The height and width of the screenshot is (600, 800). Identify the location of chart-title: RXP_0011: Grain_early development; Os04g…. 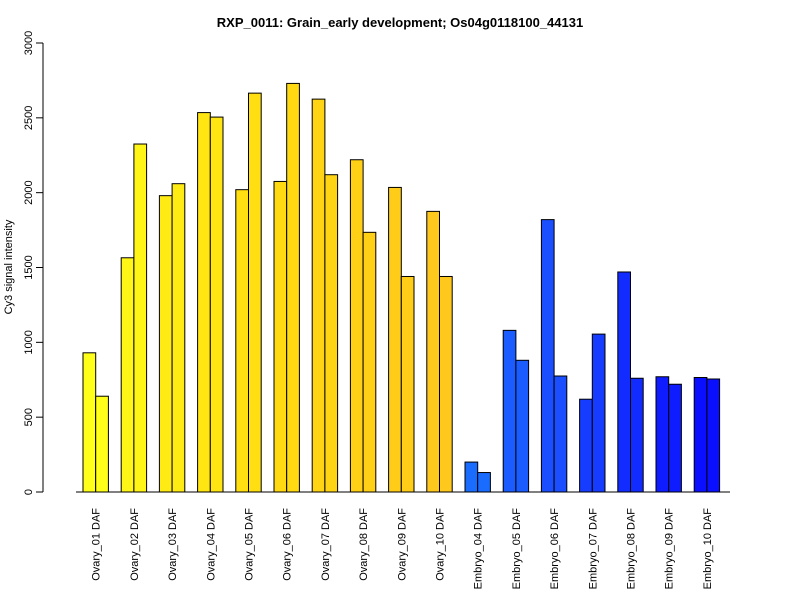
(400, 22).